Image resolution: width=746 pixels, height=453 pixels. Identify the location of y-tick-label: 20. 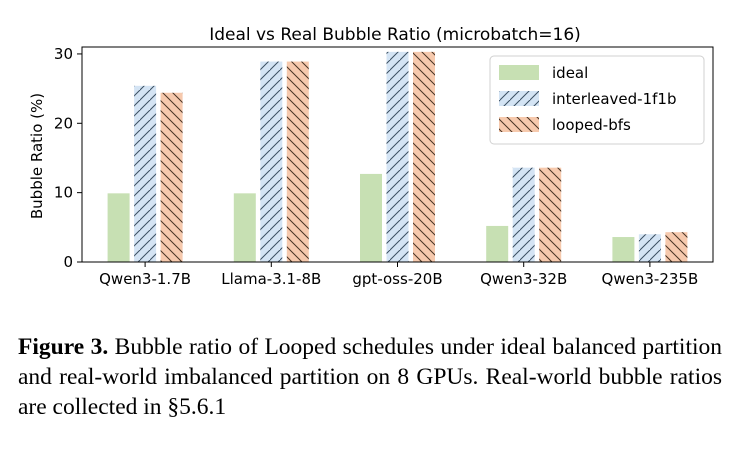
(63, 123).